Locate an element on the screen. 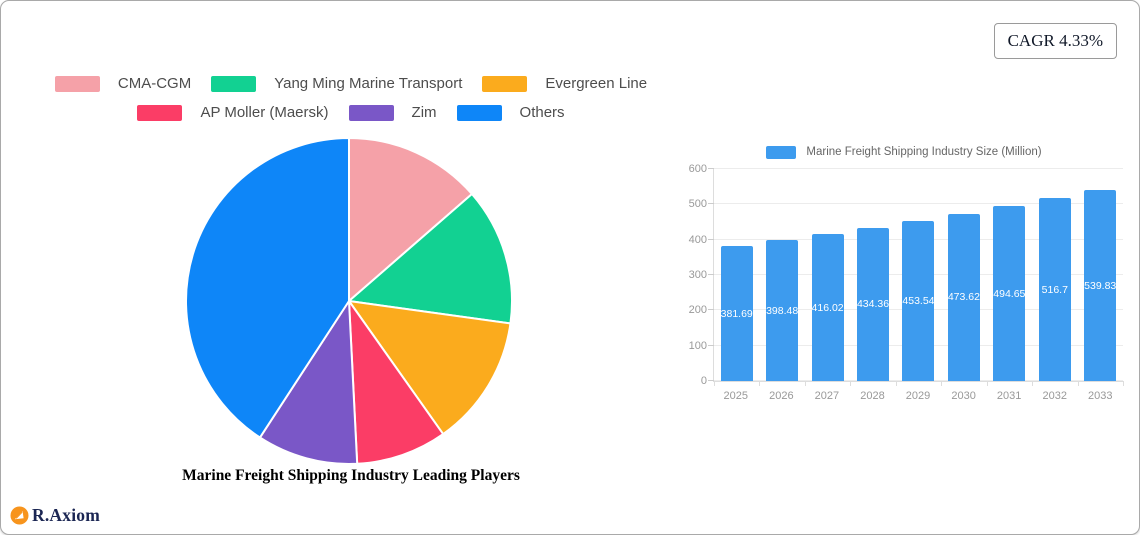 This screenshot has width=1140, height=535. x-tick-label: 2029 is located at coordinates (918, 396).